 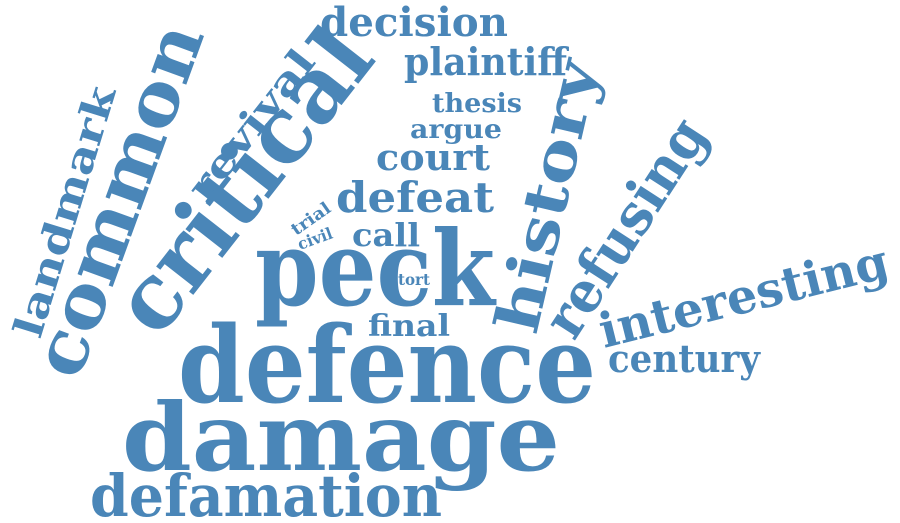 I want to click on word-defeat: defeat, so click(x=415, y=197).